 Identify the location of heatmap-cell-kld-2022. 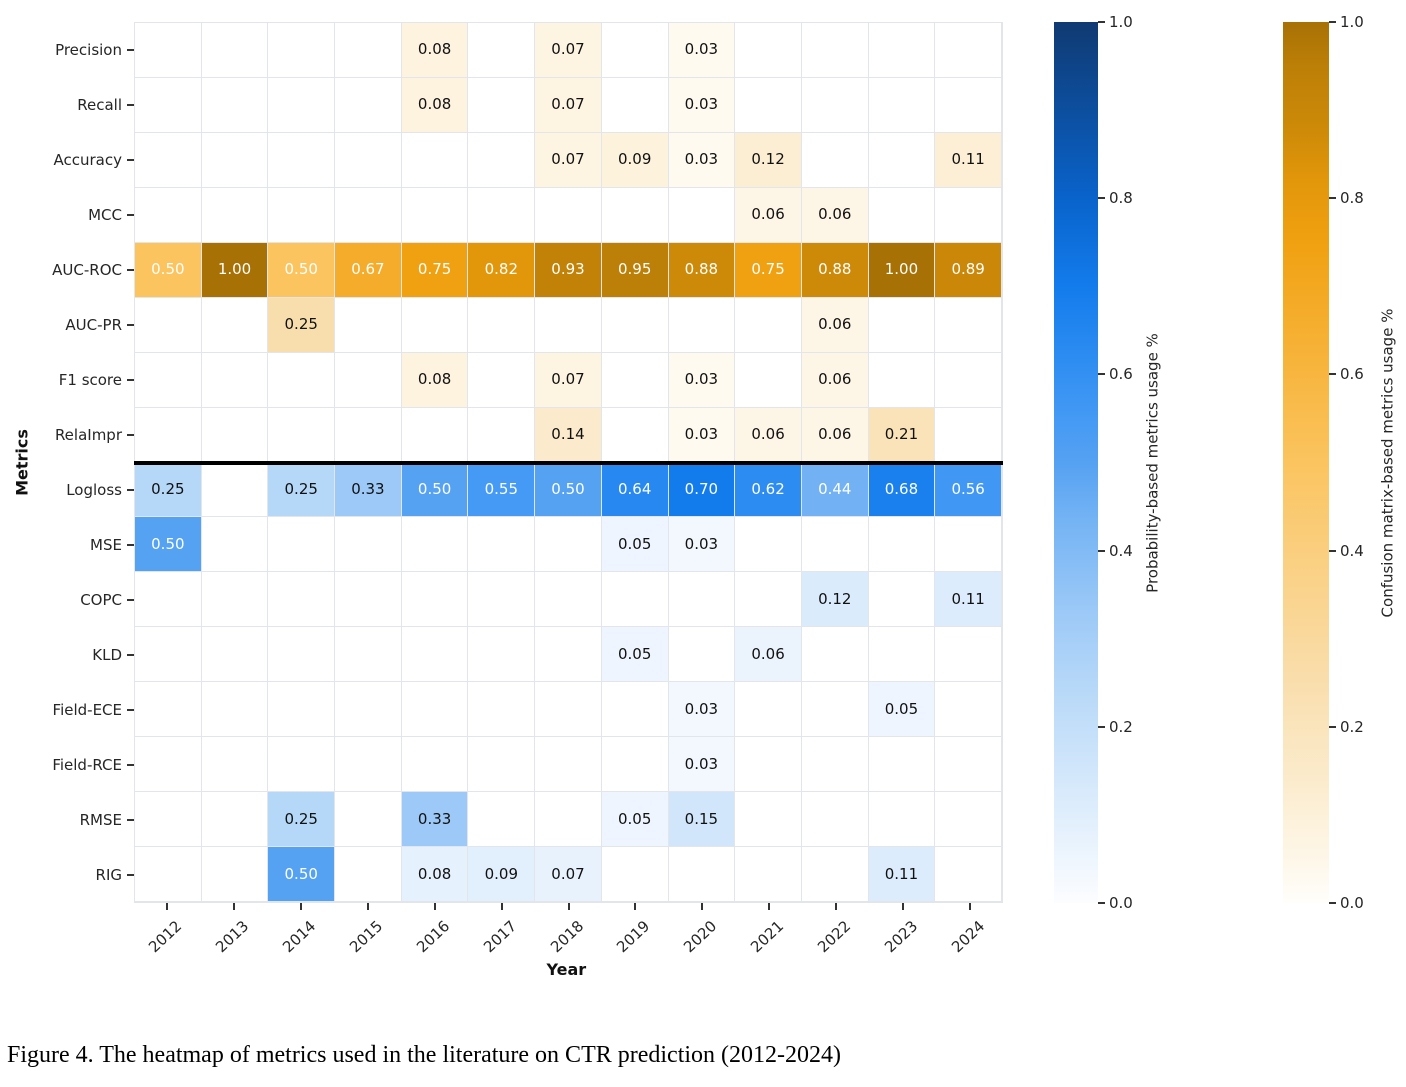
(835, 655).